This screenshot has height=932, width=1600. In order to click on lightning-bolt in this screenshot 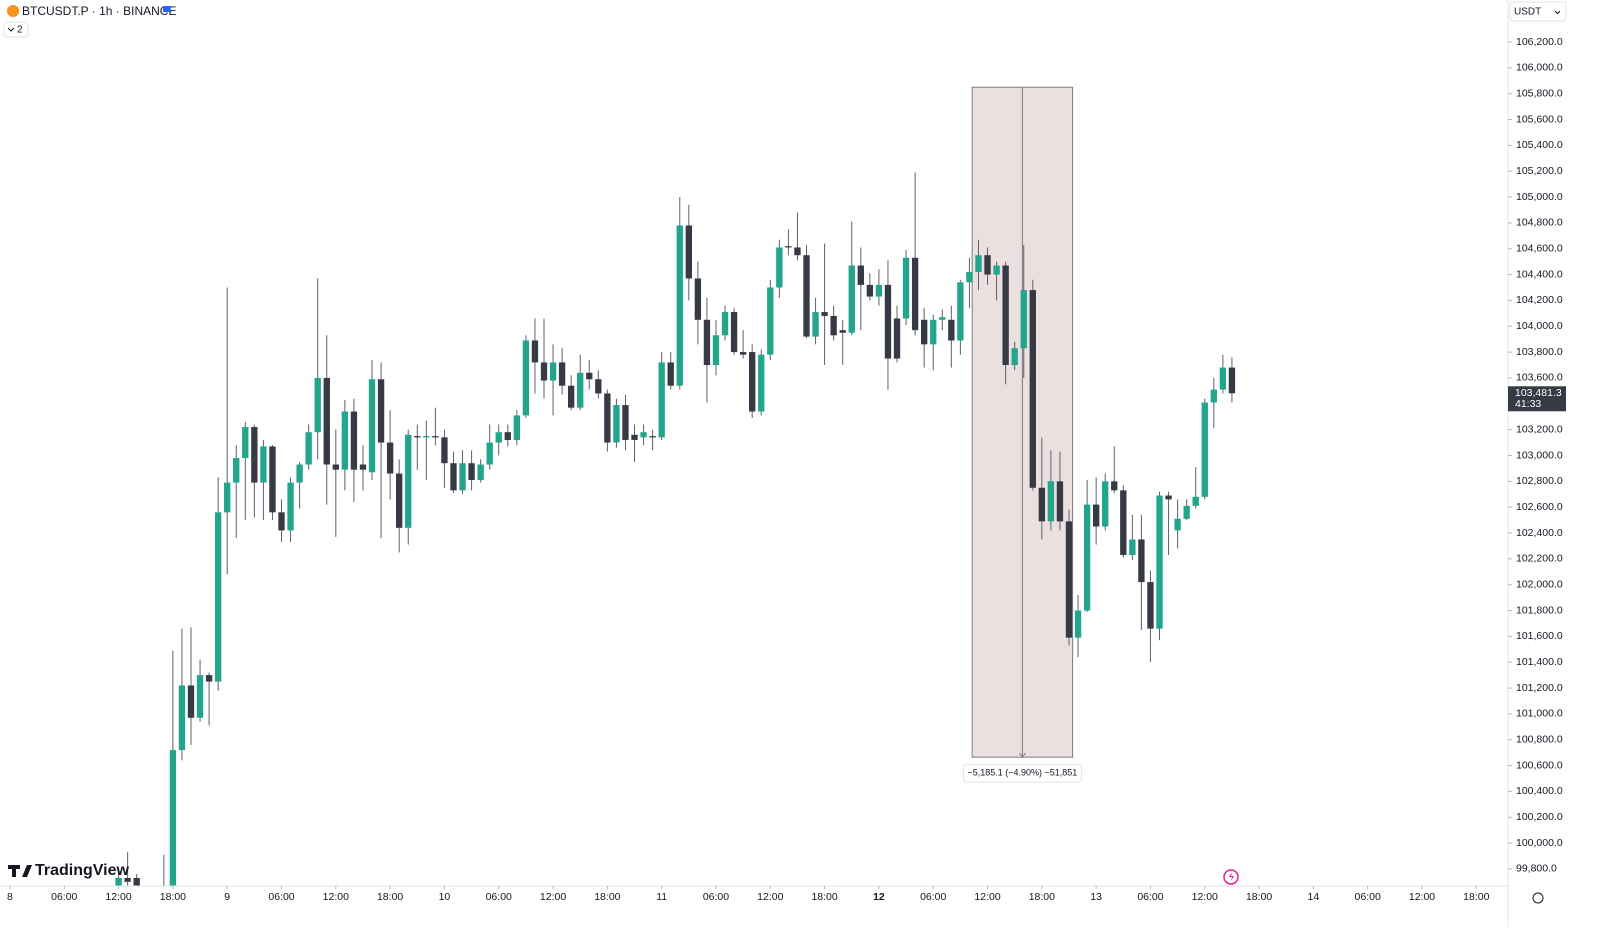, I will do `click(1231, 876)`.